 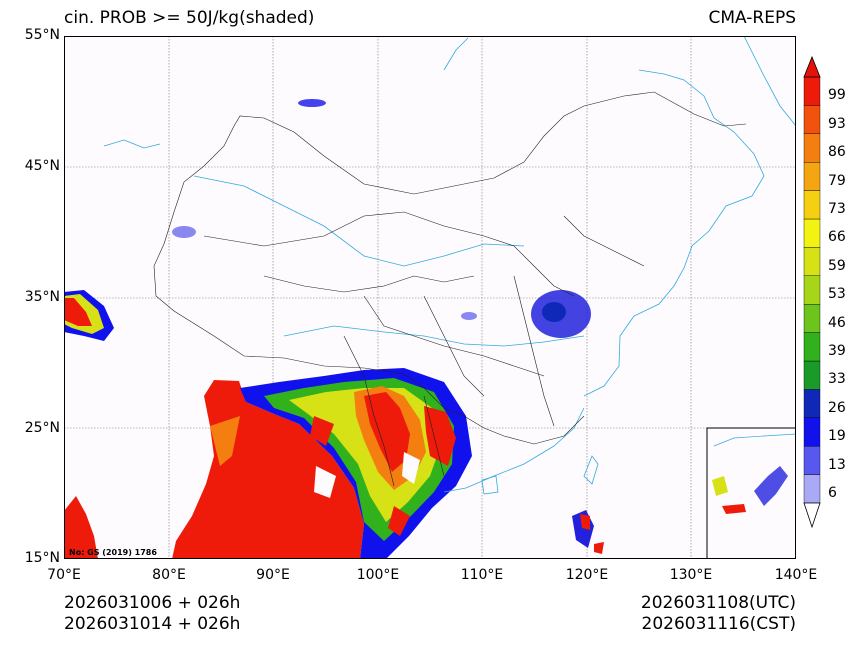 What do you see at coordinates (587, 575) in the screenshot?
I see `lon-label-120: 120°E` at bounding box center [587, 575].